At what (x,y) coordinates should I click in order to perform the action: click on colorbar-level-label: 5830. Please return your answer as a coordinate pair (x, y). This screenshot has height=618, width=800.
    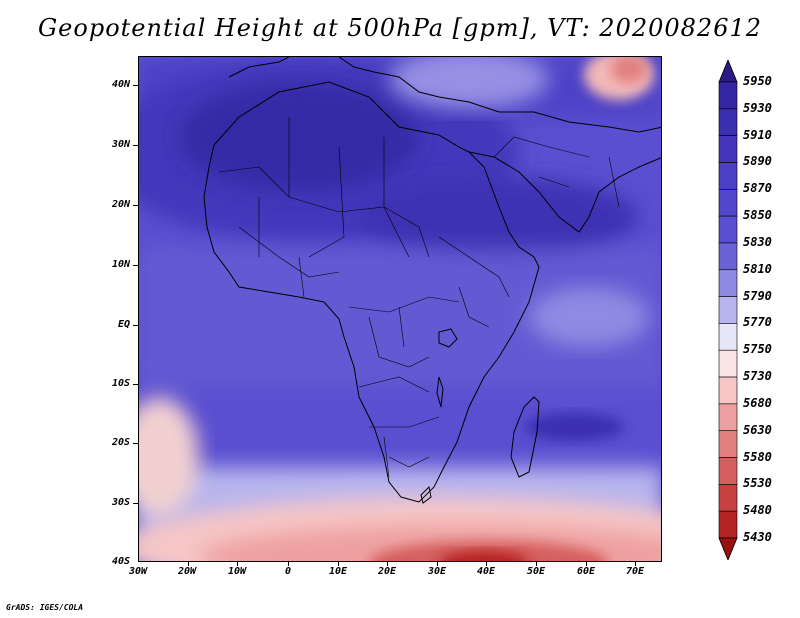
    Looking at the image, I should click on (757, 241).